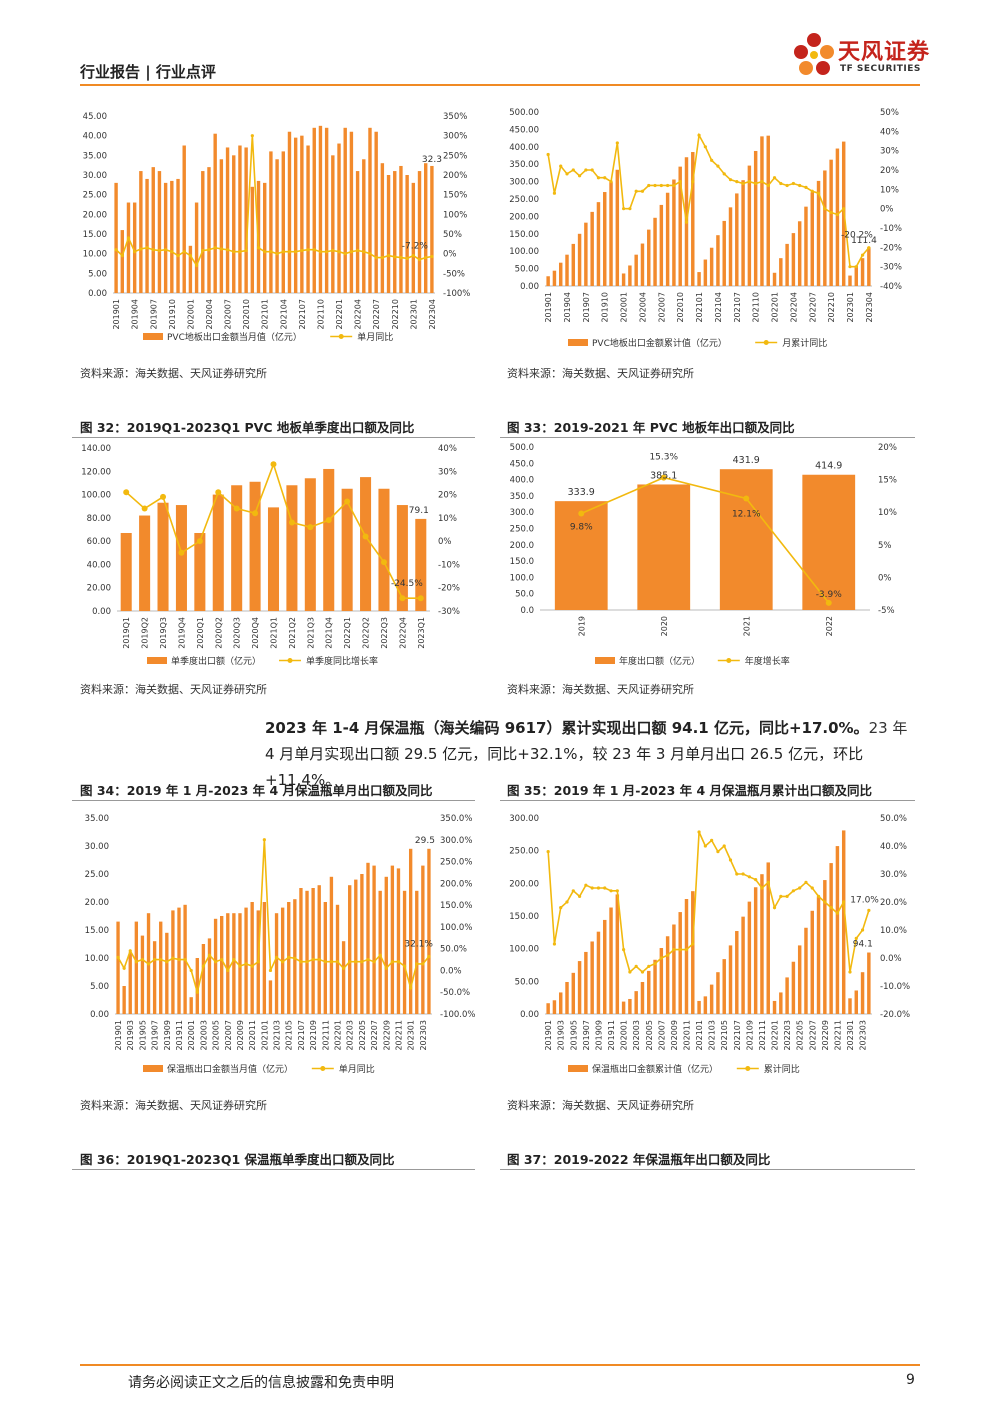 This screenshot has width=1000, height=1413. What do you see at coordinates (522, 481) in the screenshot?
I see `y-tick-left: 400.0` at bounding box center [522, 481].